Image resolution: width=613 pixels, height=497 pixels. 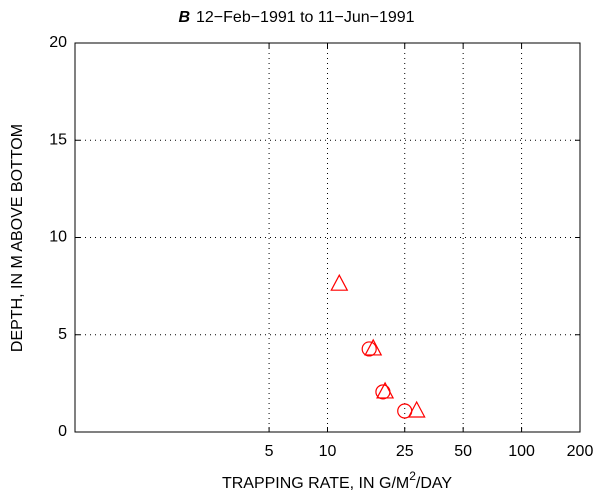 I want to click on x-tick-label: 10, so click(x=328, y=451).